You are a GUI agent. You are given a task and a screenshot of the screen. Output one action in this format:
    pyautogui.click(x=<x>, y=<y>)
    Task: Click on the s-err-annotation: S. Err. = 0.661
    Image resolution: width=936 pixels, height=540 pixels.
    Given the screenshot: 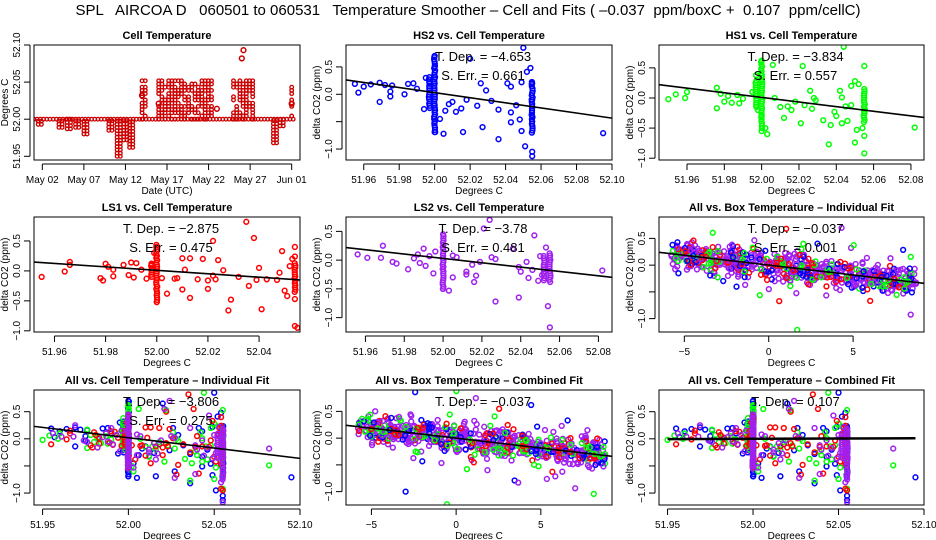 What is the action you would take?
    pyautogui.click(x=482, y=75)
    